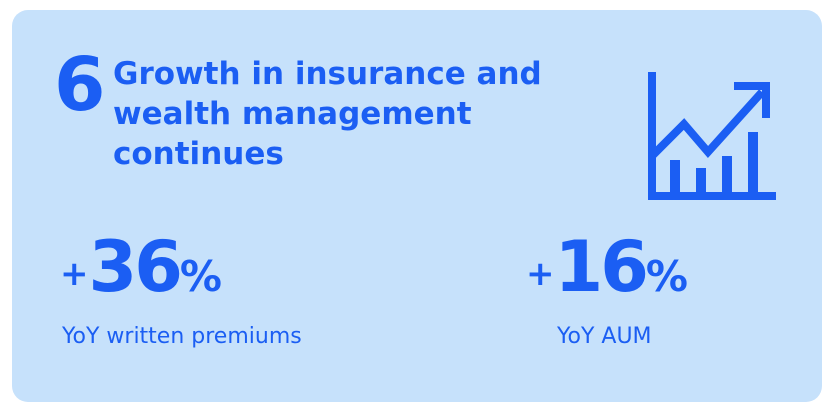 This screenshot has height=407, width=828. I want to click on growth-icon, so click(712, 136).